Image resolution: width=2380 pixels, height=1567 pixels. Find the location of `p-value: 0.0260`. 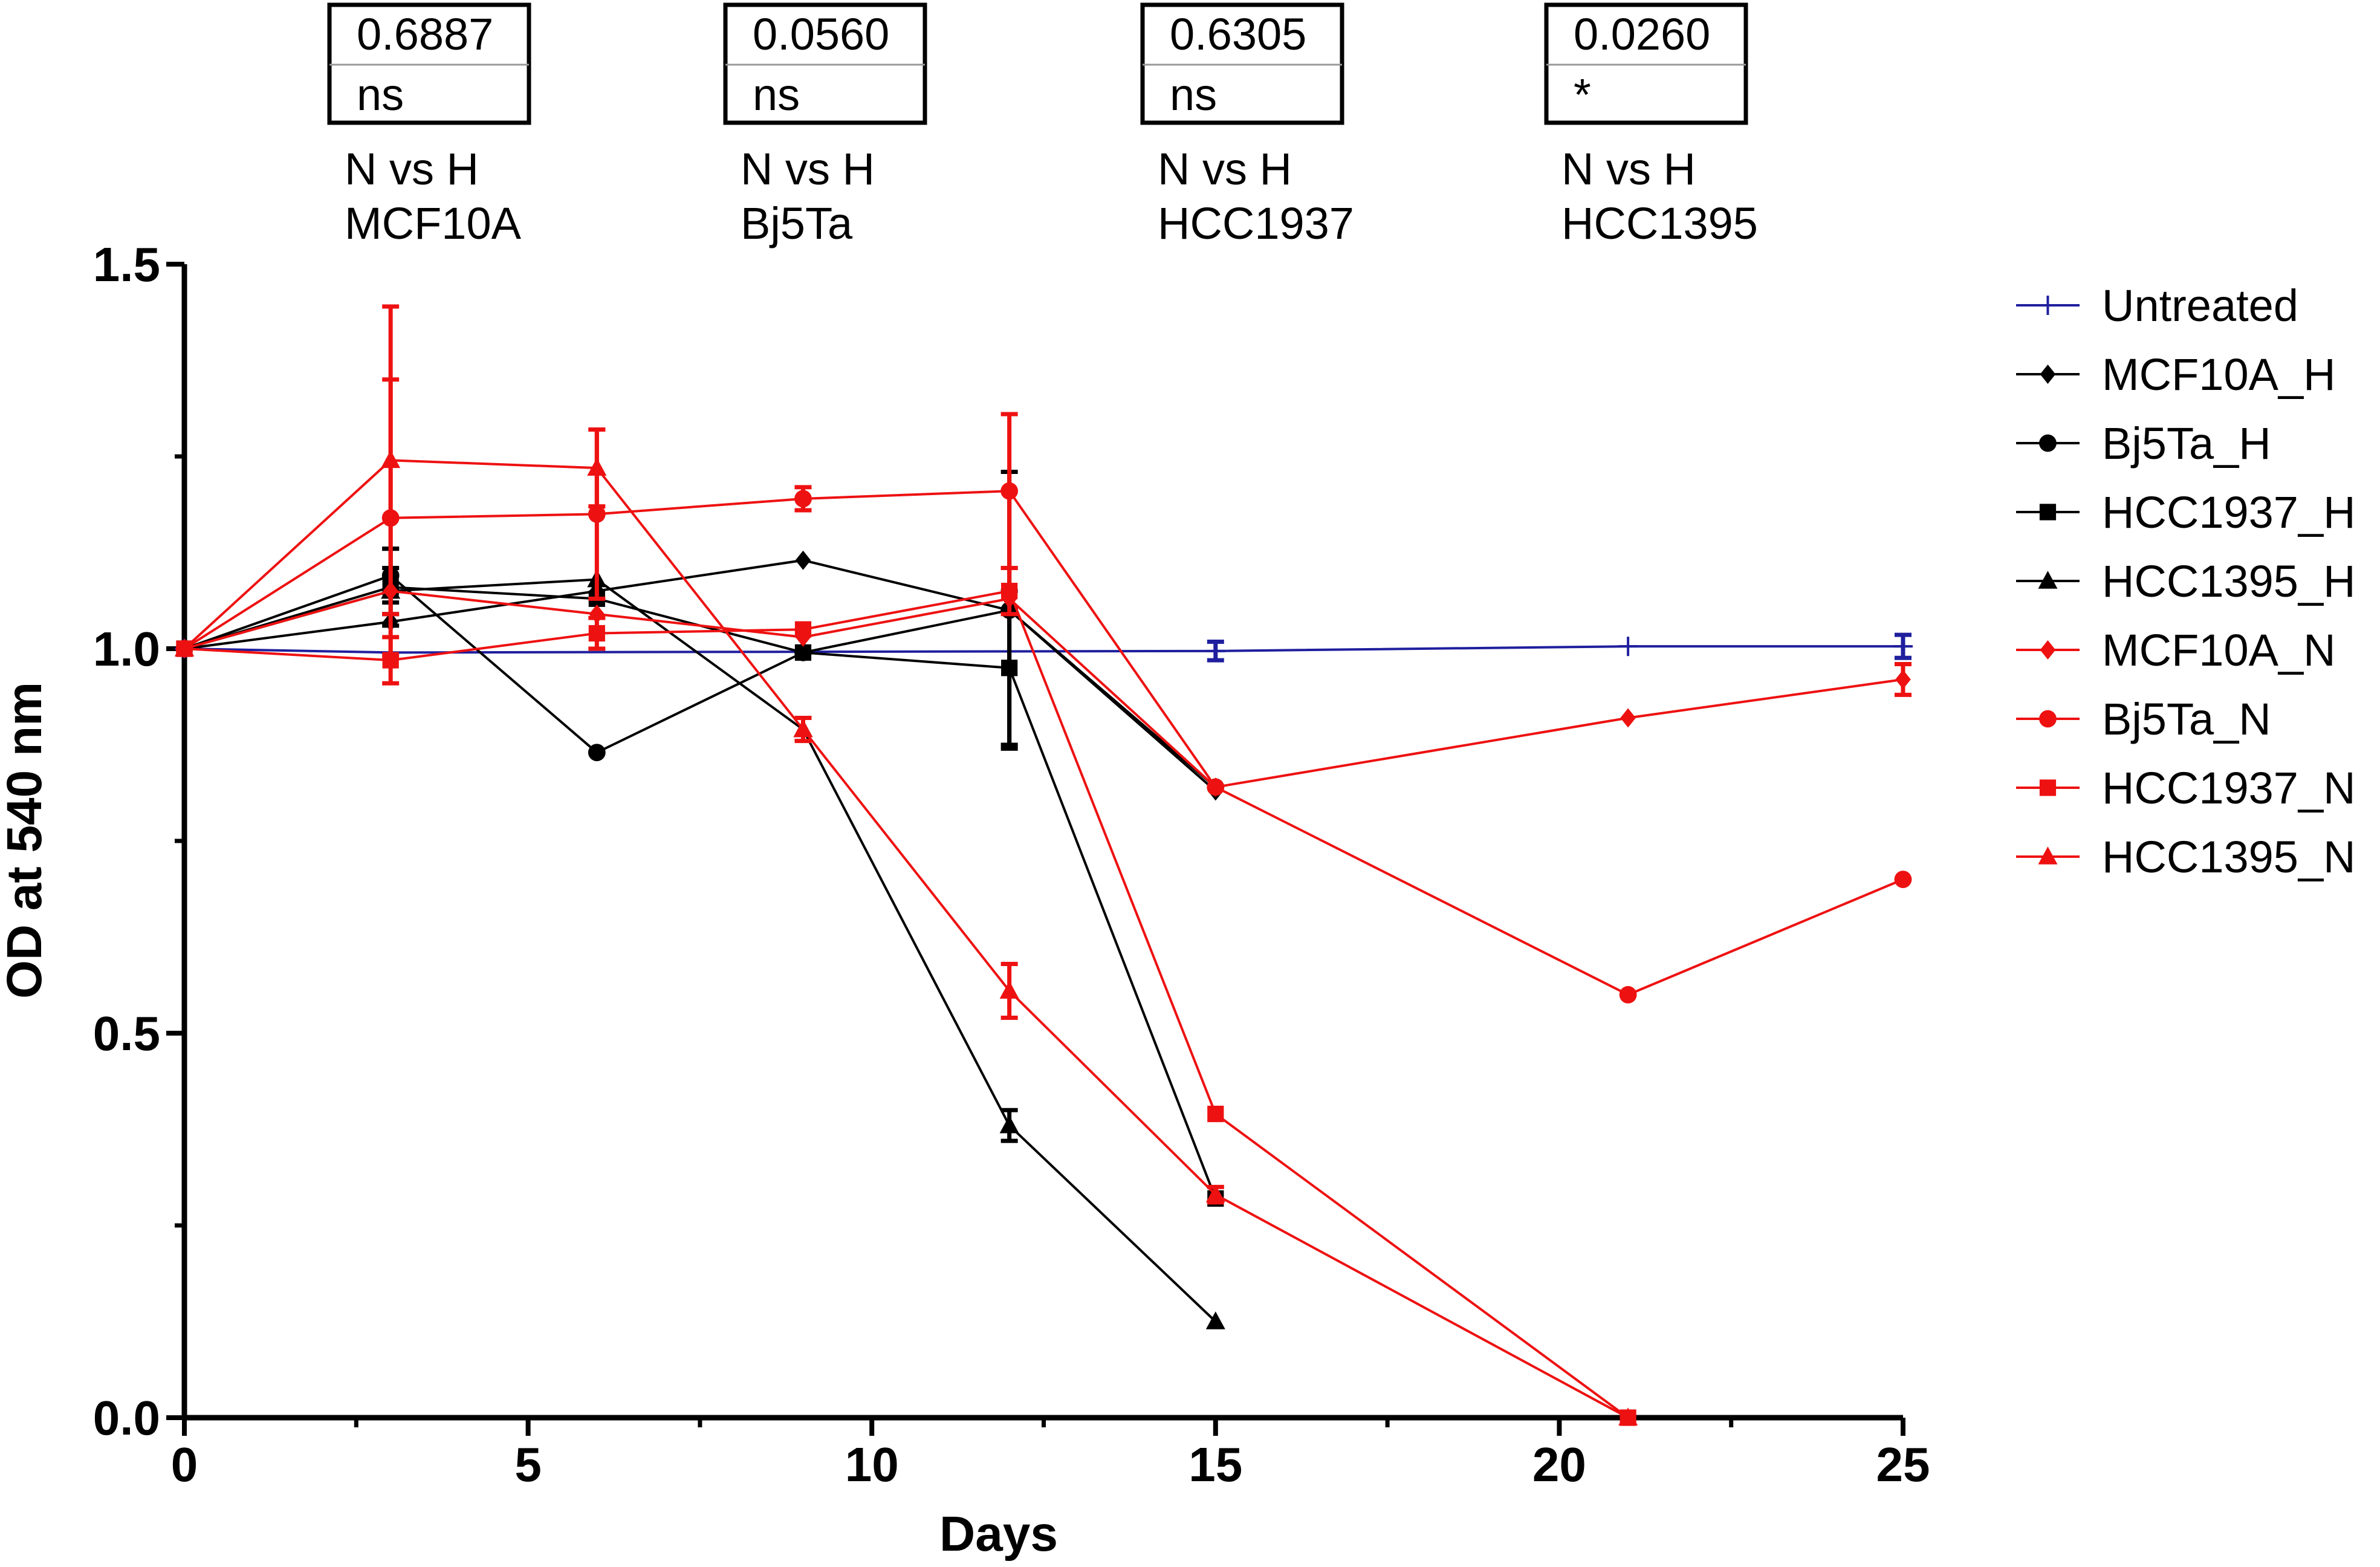

p-value: 0.0260 is located at coordinates (1642, 34).